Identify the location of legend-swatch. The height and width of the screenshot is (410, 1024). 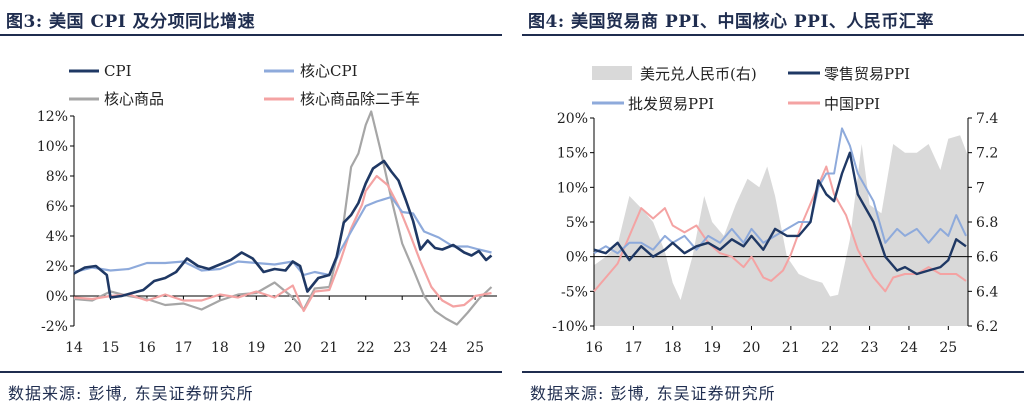
(612, 73).